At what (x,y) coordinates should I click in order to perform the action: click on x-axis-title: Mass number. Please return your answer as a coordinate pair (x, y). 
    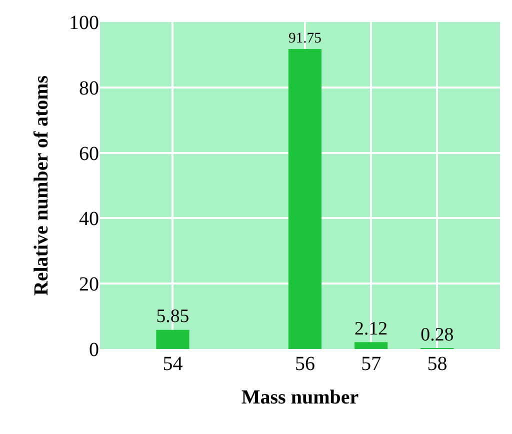
    Looking at the image, I should click on (300, 397).